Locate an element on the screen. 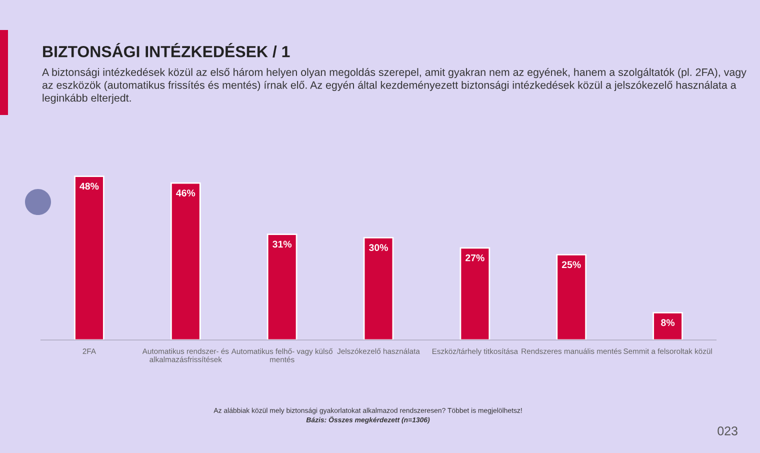 Image resolution: width=760 pixels, height=453 pixels. data-label: 46% is located at coordinates (186, 193).